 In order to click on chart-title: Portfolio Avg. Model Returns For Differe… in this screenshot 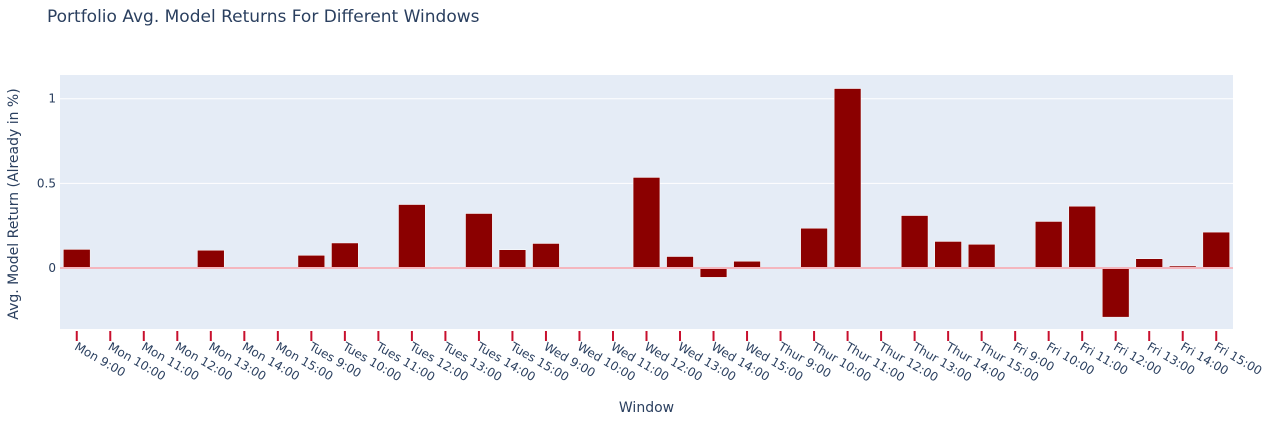, I will do `click(263, 17)`.